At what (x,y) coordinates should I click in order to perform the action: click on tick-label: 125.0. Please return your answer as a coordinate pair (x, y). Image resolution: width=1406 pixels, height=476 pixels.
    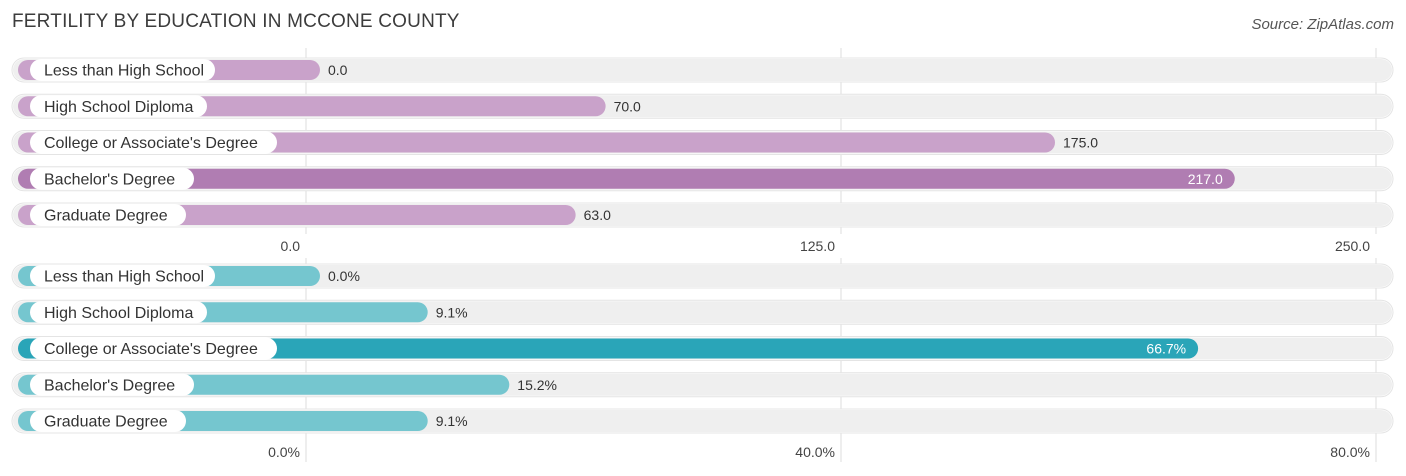
    Looking at the image, I should click on (817, 246).